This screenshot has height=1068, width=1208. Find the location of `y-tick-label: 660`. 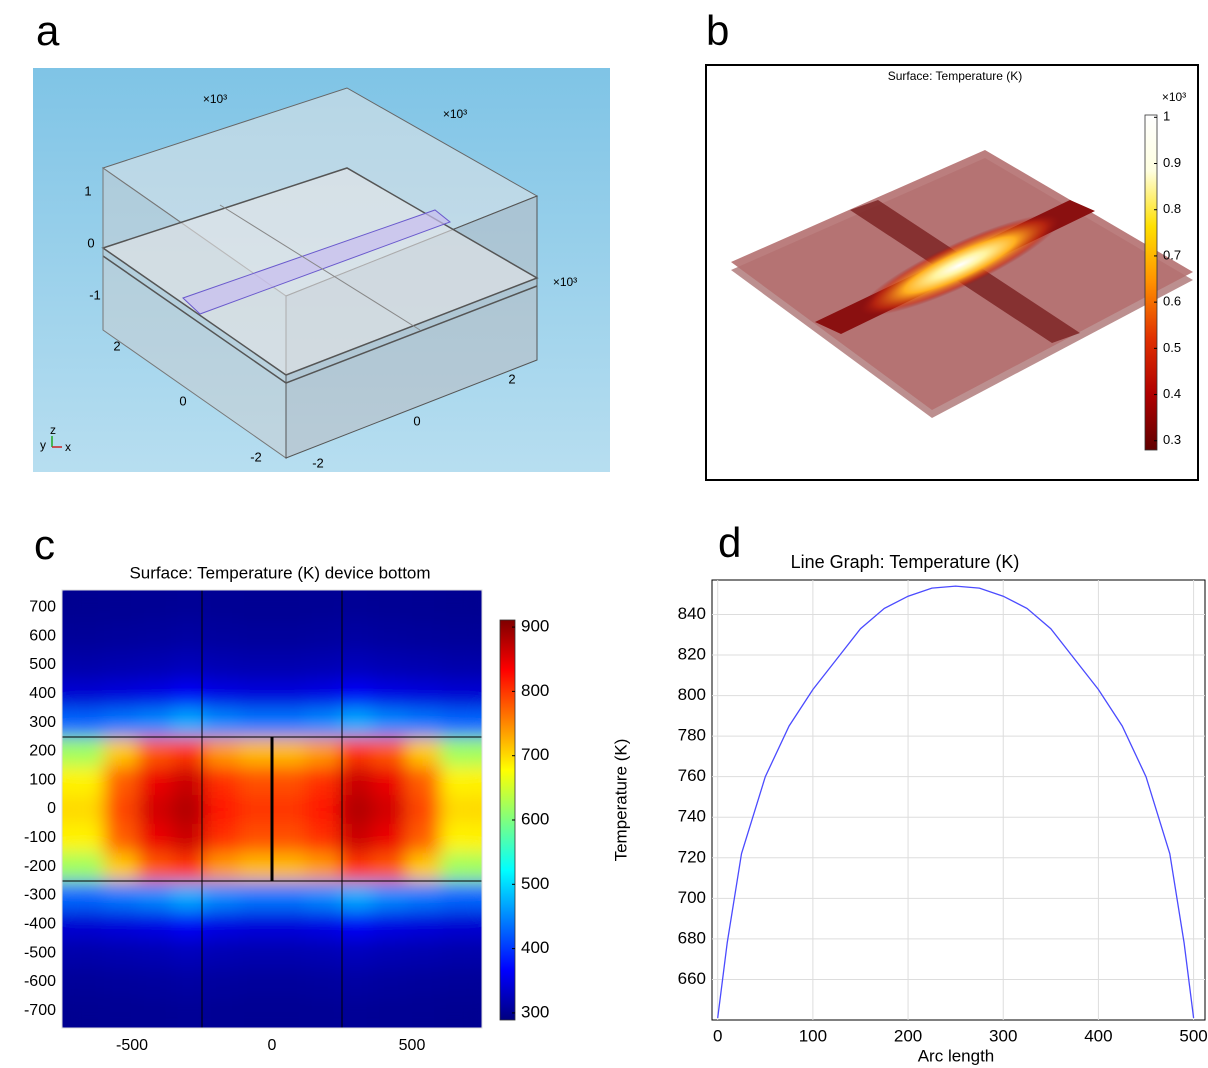

y-tick-label: 660 is located at coordinates (692, 978).